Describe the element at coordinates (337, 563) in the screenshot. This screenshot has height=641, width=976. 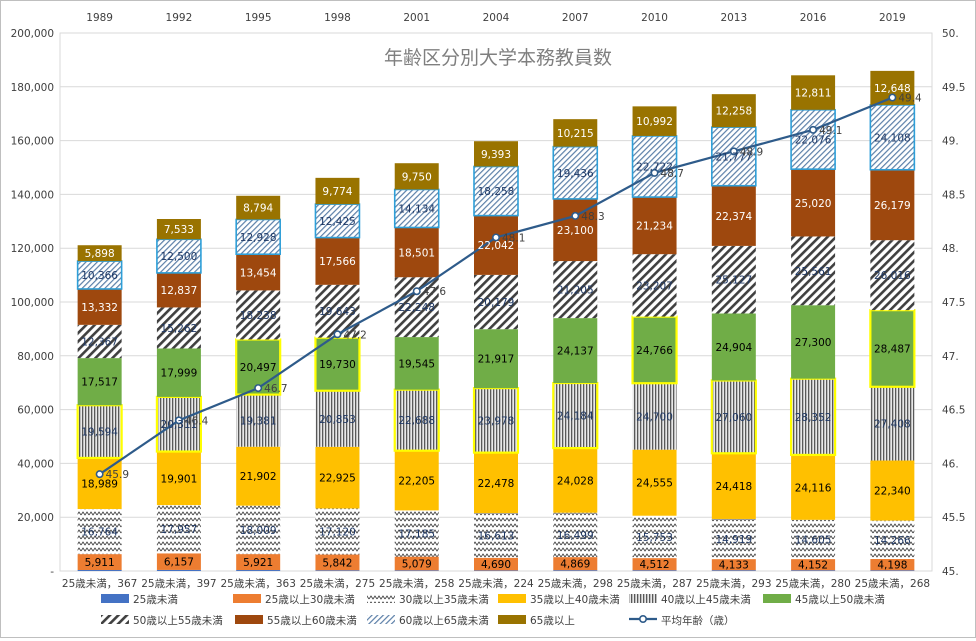
I see `bar-value-label: 5,842` at that location.